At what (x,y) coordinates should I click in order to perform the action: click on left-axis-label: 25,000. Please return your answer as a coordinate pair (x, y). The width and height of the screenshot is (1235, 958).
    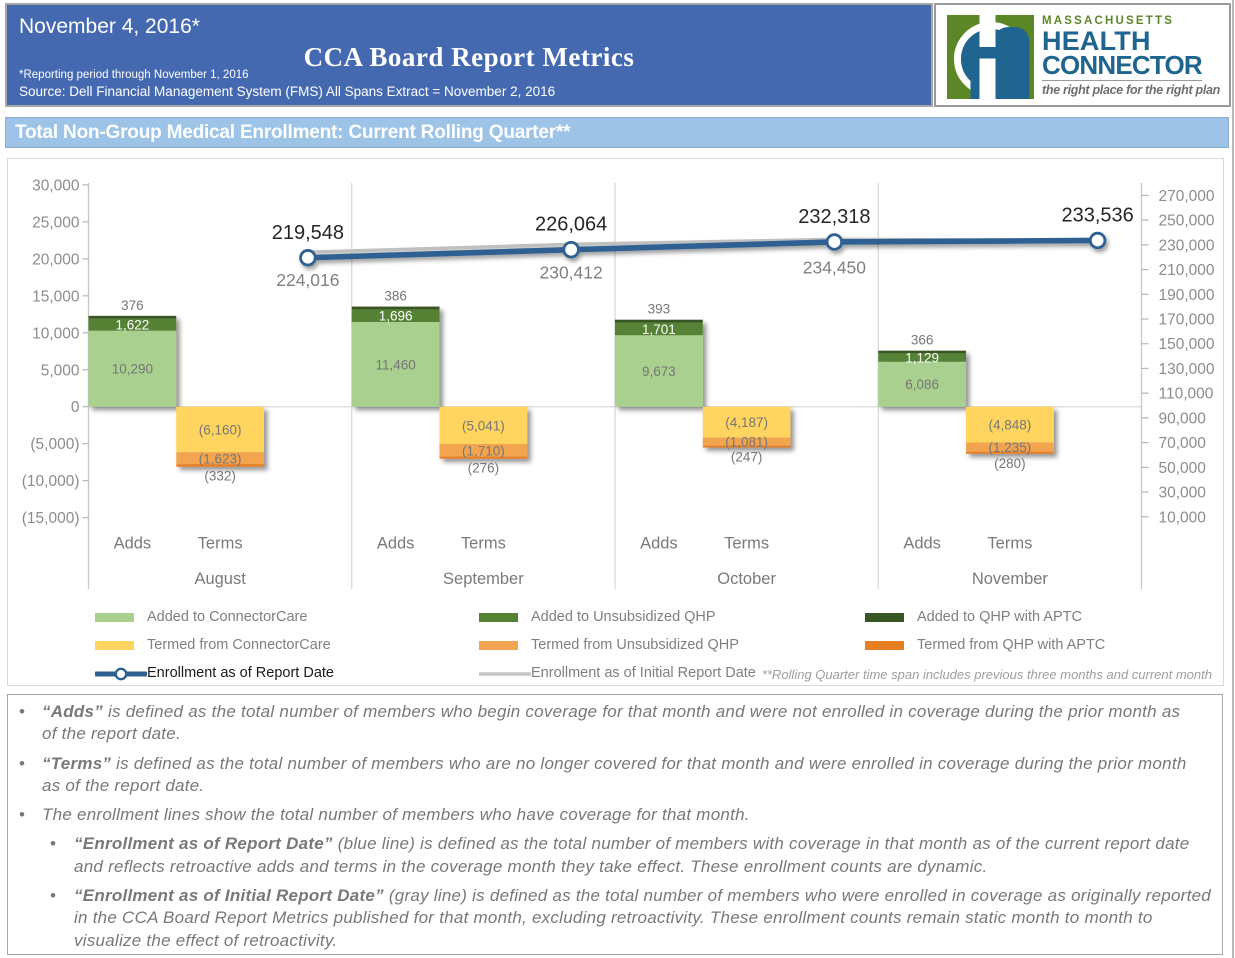
    Looking at the image, I should click on (56, 222).